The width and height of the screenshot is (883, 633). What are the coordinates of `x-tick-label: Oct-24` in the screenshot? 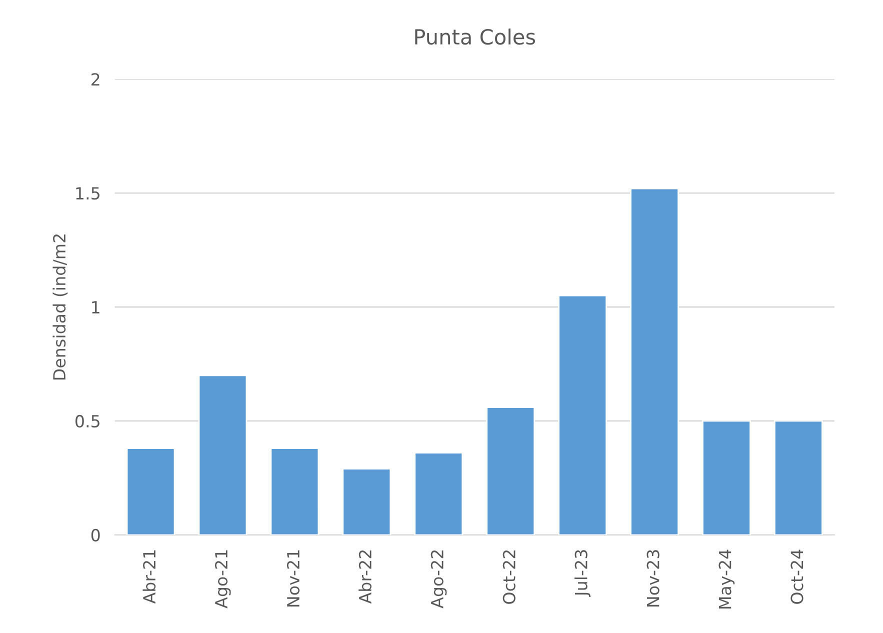 It's located at (797, 577).